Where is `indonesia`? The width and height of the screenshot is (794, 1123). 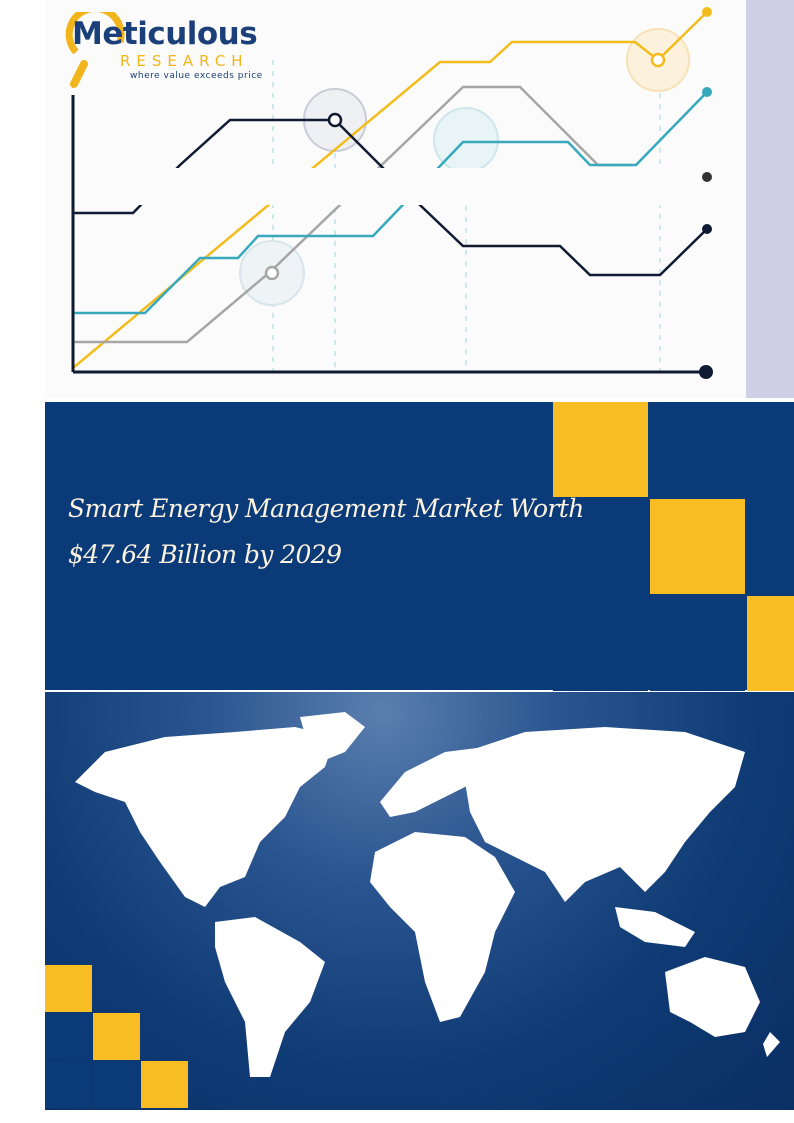 indonesia is located at coordinates (655, 927).